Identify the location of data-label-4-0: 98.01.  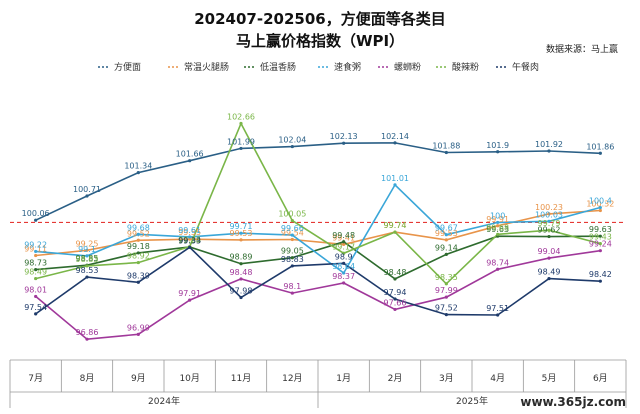
(35, 289).